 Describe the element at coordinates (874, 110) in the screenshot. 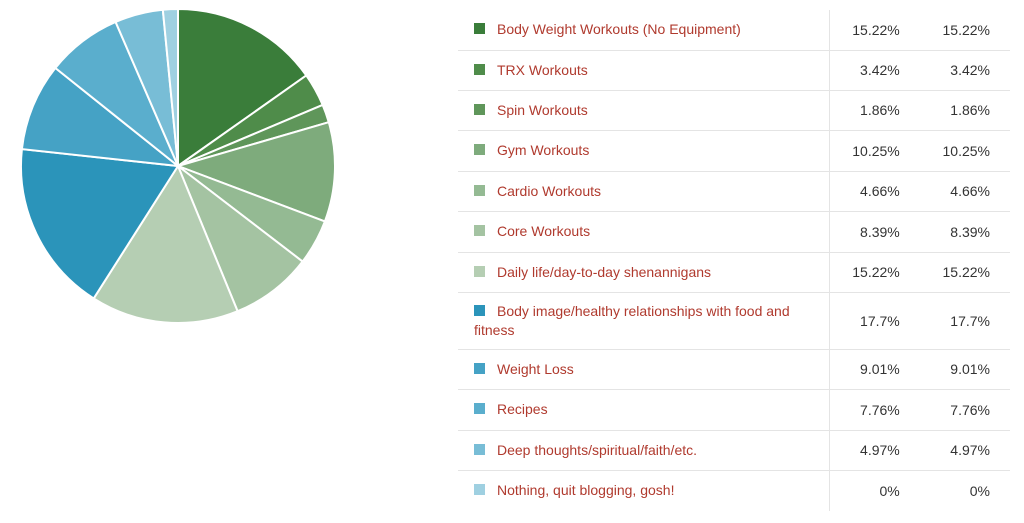

I see `percent-cell: 1.86%` at that location.